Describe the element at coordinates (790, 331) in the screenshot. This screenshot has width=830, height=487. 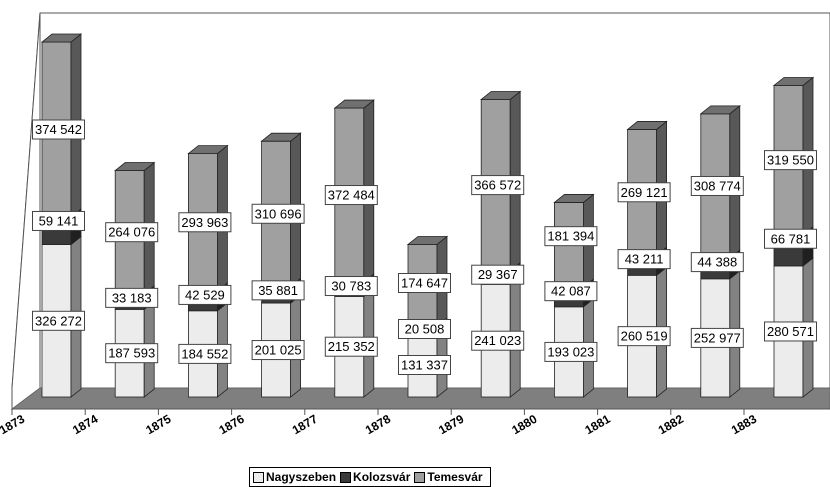
I see `label-nagyszeben-1883: 280 571` at that location.